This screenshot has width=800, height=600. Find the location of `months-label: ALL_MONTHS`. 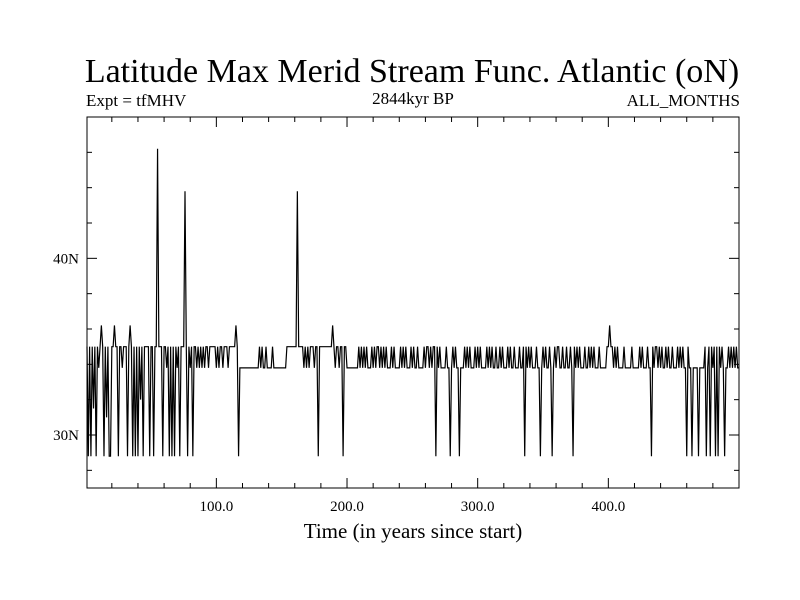

months-label: ALL_MONTHS is located at coordinates (683, 100).